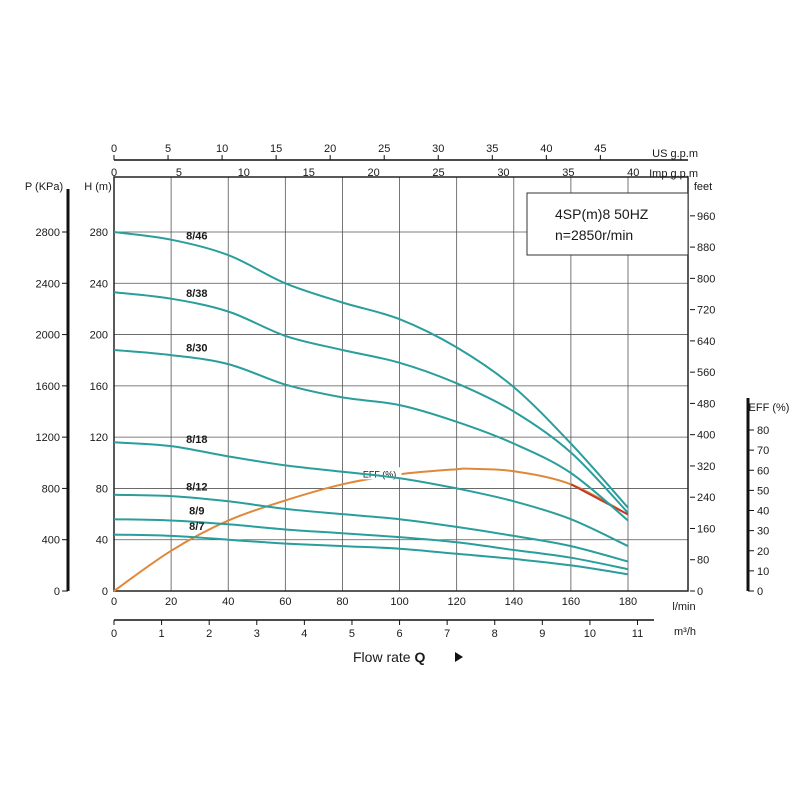 The height and width of the screenshot is (805, 800). What do you see at coordinates (706, 436) in the screenshot?
I see `feet-tick-label: 400` at bounding box center [706, 436].